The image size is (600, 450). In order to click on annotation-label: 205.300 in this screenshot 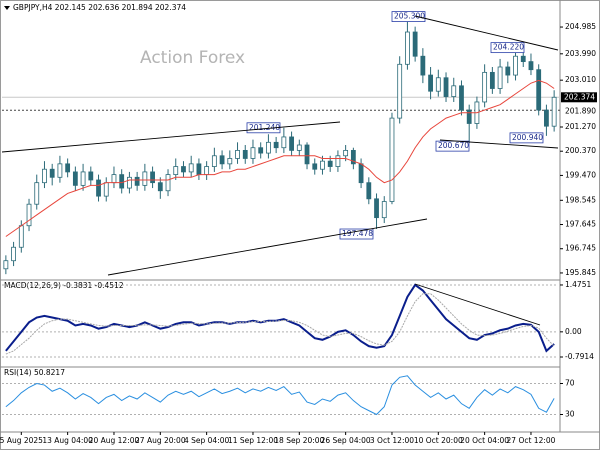, I will do `click(409, 16)`.